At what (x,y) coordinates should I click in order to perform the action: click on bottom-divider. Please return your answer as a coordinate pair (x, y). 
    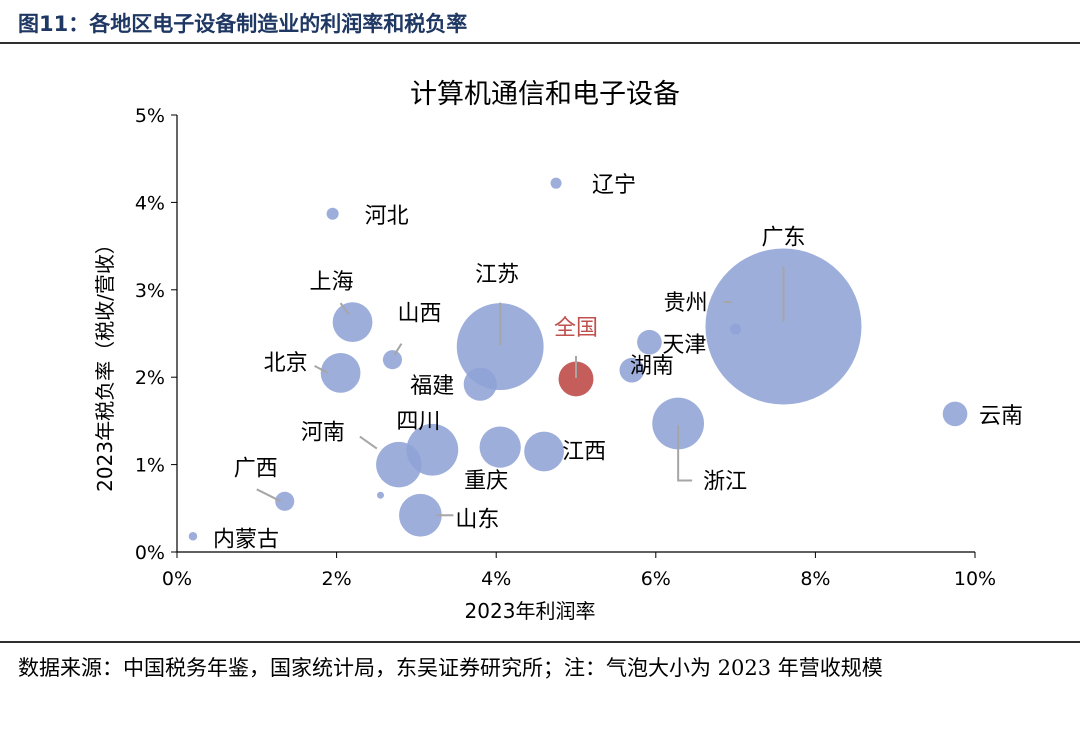
    Looking at the image, I should click on (540, 642).